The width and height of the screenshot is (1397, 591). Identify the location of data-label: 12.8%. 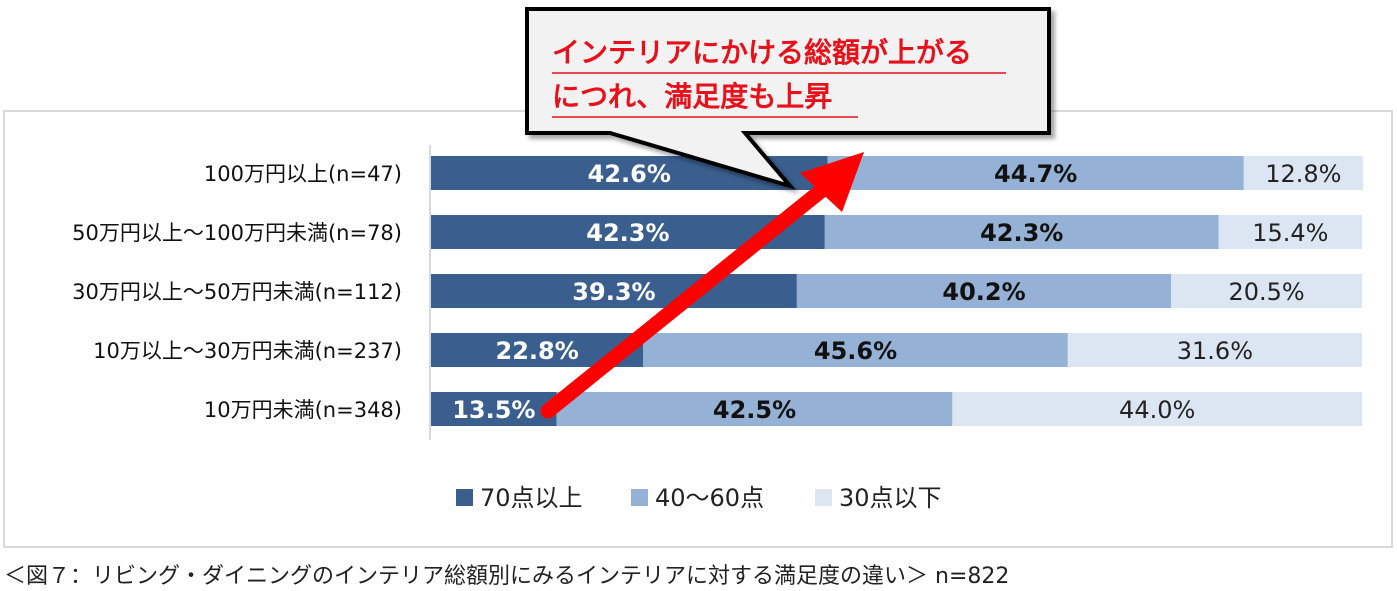
(1303, 174).